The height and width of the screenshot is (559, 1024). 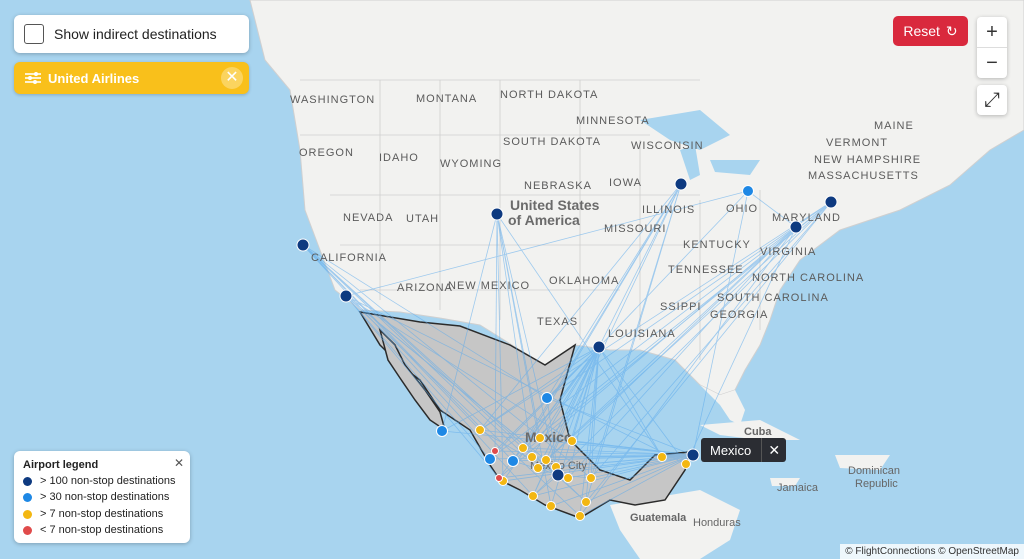 What do you see at coordinates (863, 176) in the screenshot?
I see `svg-text: MASSACHUSETTS` at bounding box center [863, 176].